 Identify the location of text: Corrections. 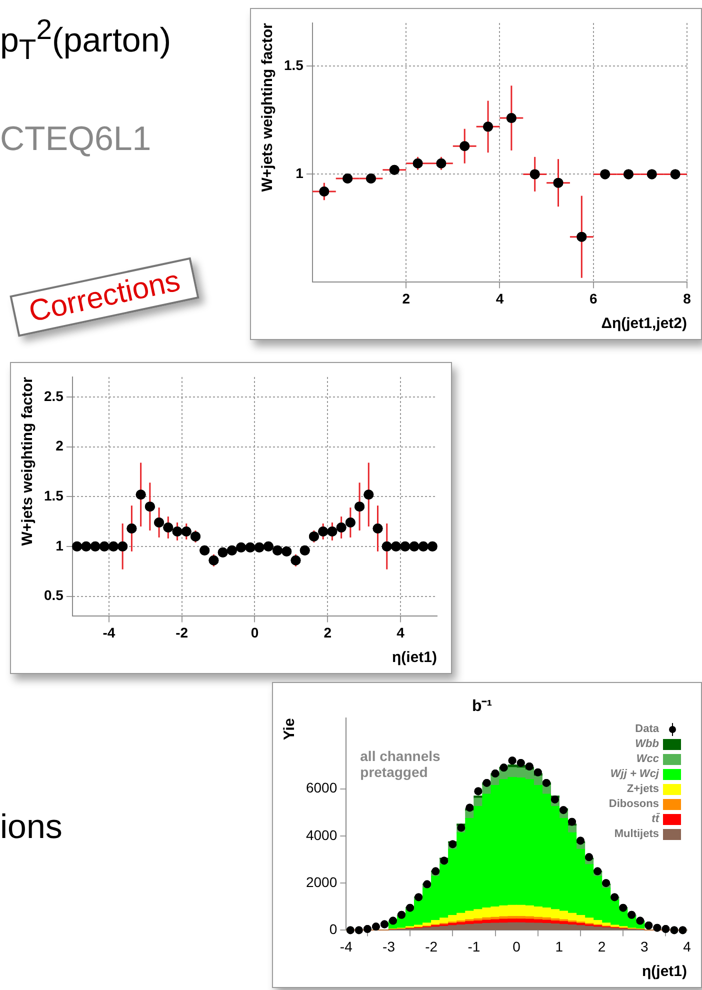
(105, 297).